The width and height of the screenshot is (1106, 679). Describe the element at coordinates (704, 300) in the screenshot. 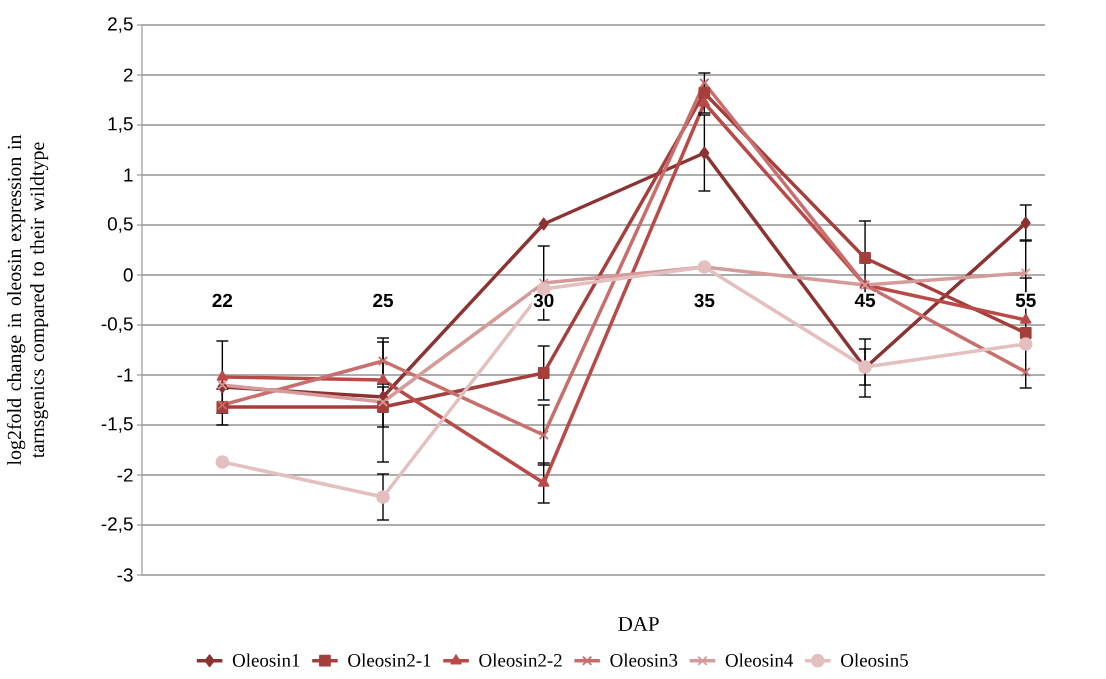

I see `x-tick-label: 35` at that location.